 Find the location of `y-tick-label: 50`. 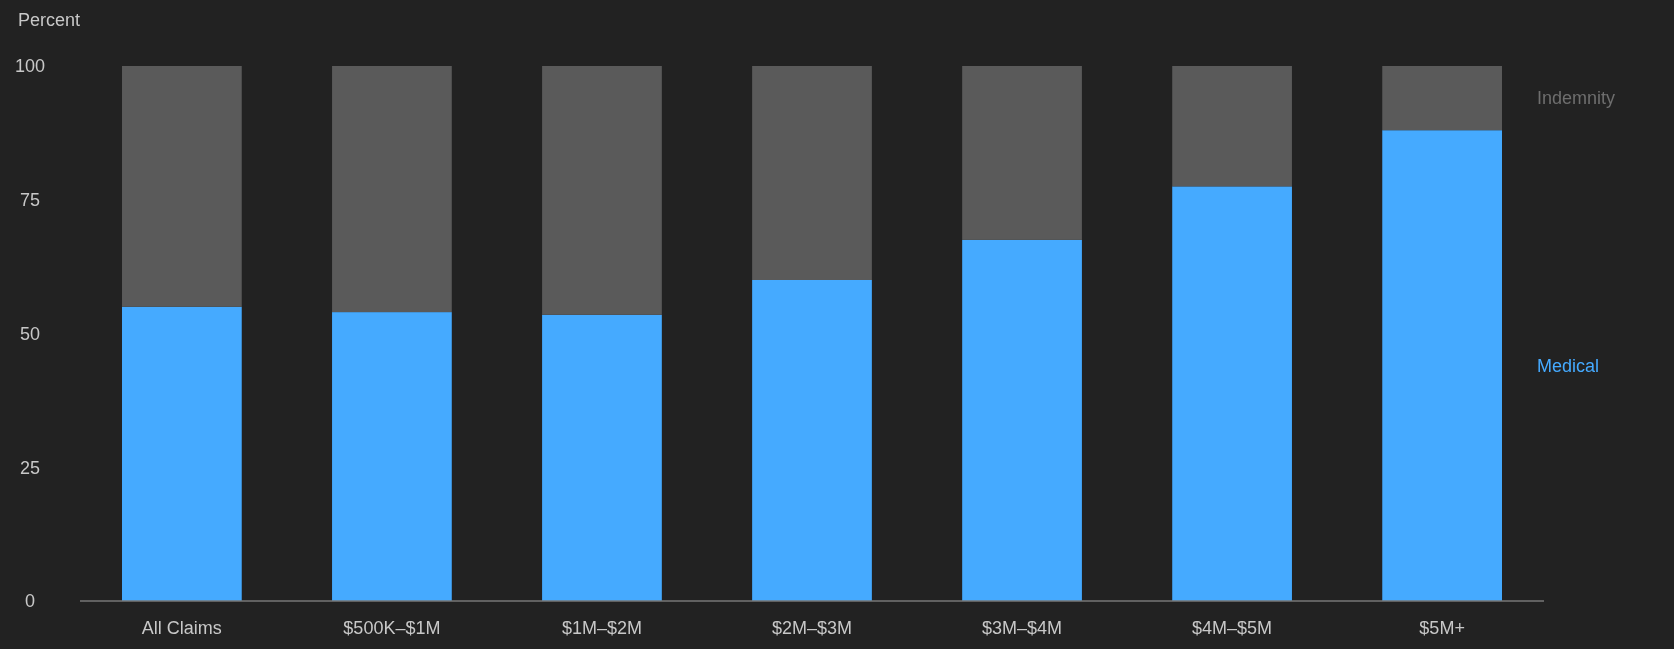

y-tick-label: 50 is located at coordinates (30, 333).